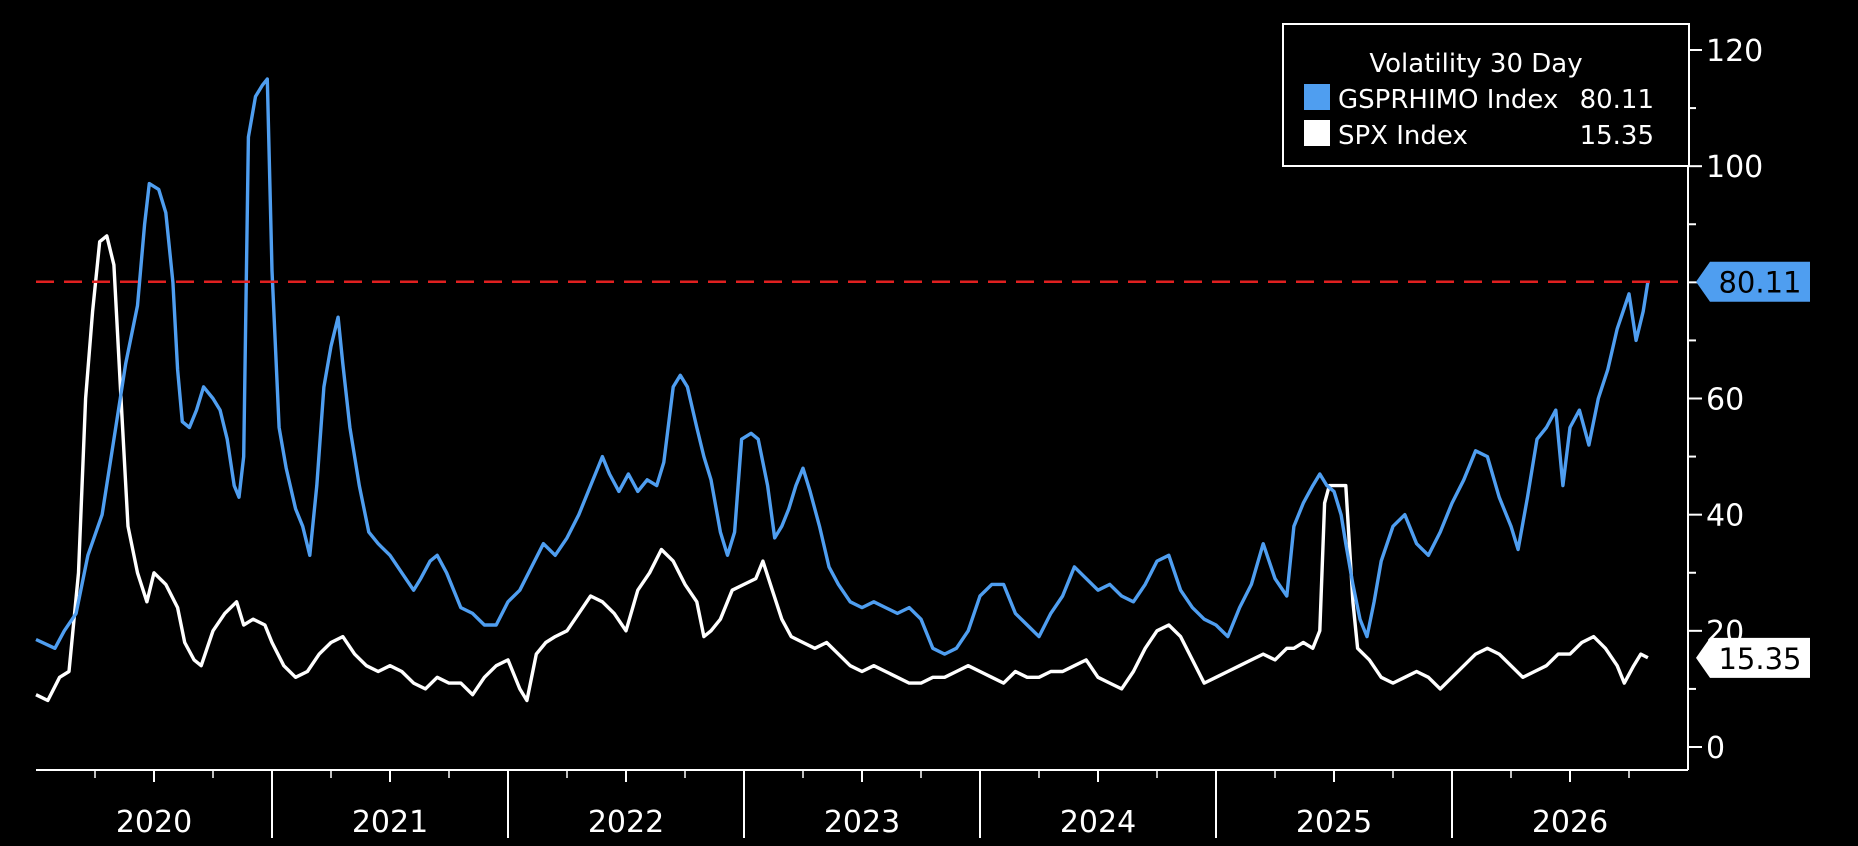 This screenshot has width=1858, height=846. Describe the element at coordinates (1725, 516) in the screenshot. I see `y-tick-label: 40` at that location.